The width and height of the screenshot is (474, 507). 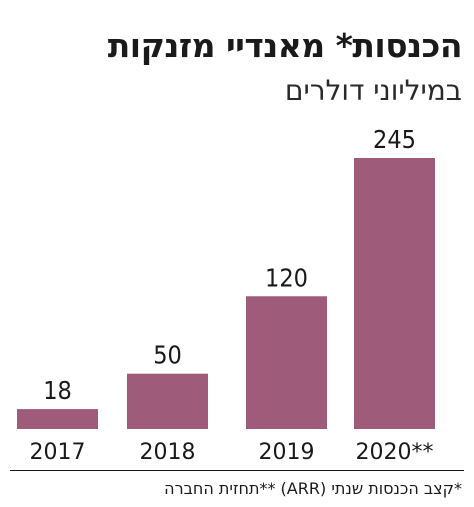 What do you see at coordinates (373, 90) in the screenshot?
I see `chart-subtitle: במיליוני דולרים` at bounding box center [373, 90].